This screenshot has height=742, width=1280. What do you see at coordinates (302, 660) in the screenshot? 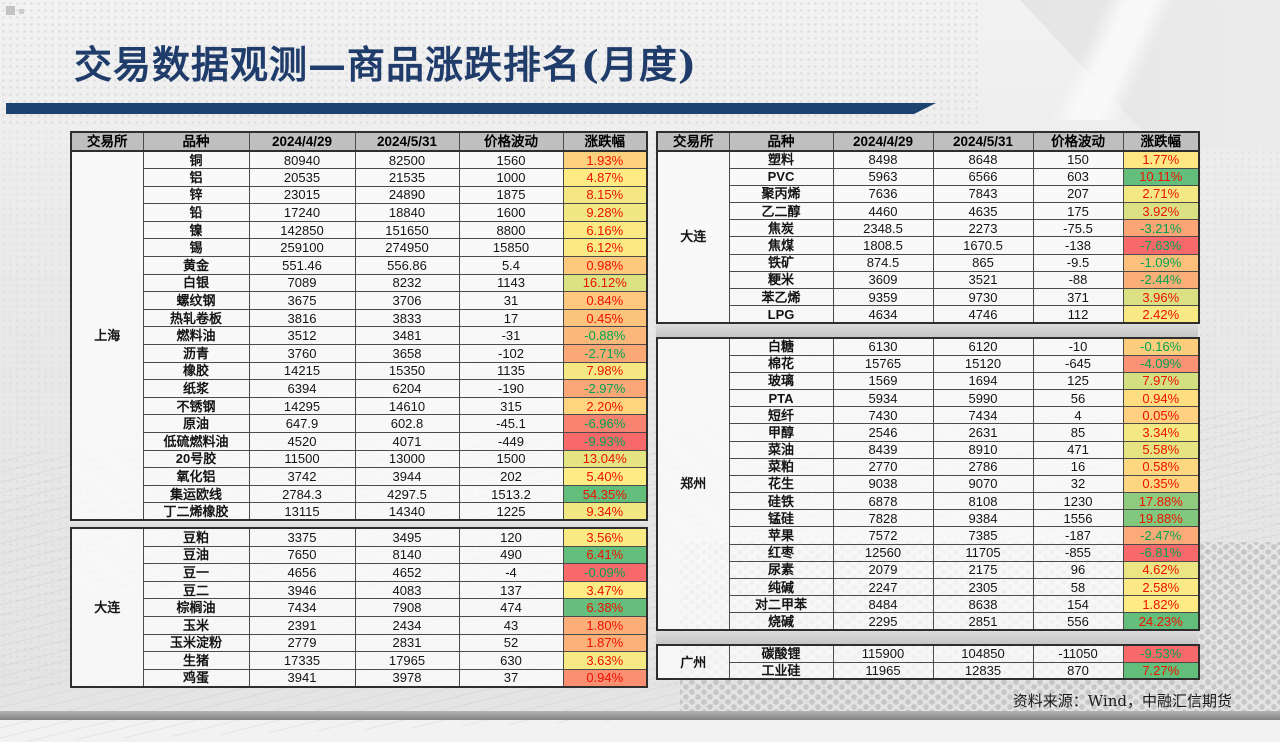
I see `price-value: 17335` at bounding box center [302, 660].